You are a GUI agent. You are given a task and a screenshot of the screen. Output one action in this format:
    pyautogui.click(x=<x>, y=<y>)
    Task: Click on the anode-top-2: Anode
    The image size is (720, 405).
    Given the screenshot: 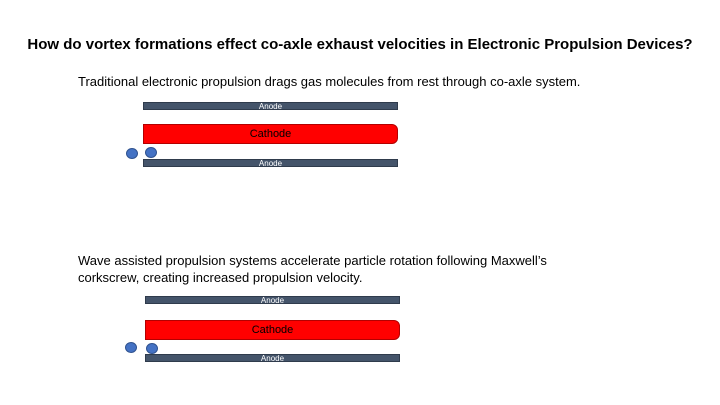 What is the action you would take?
    pyautogui.click(x=272, y=300)
    